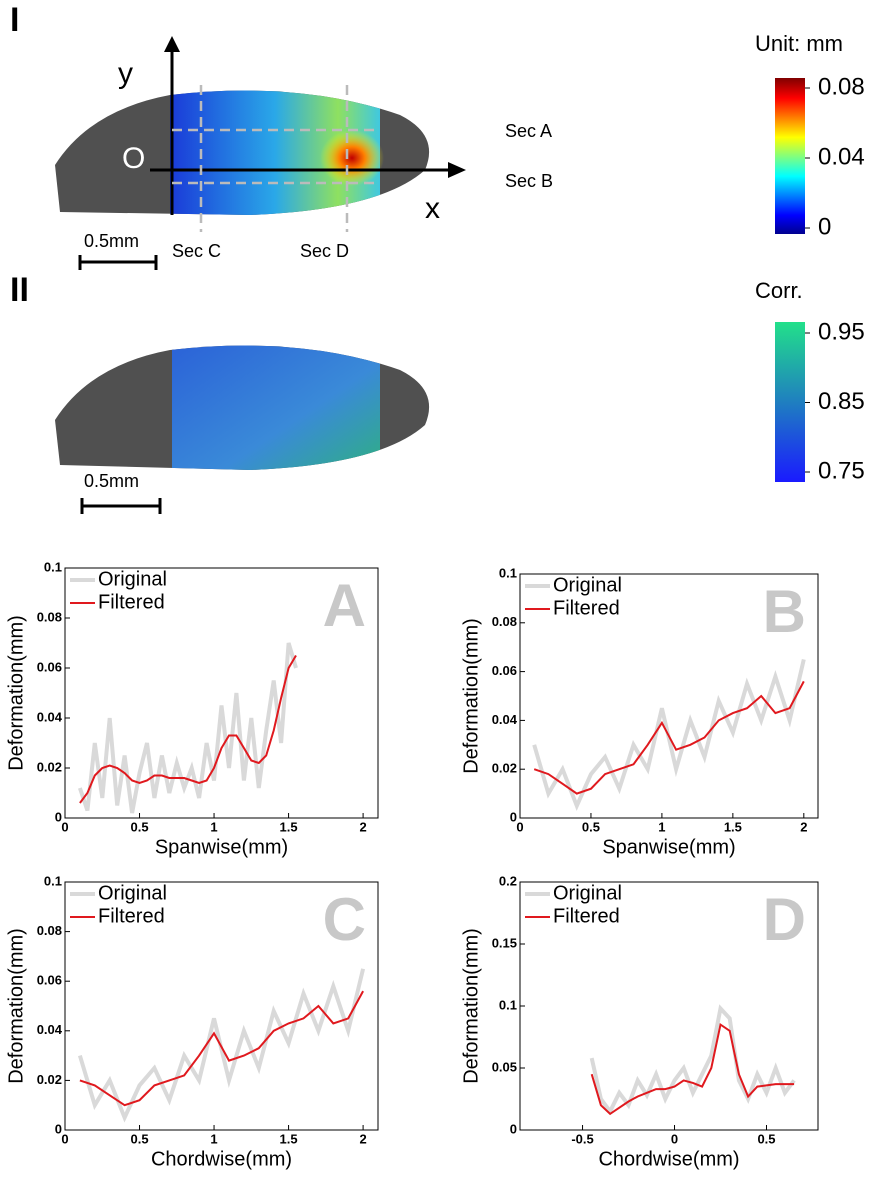  I want to click on panel-letter: B, so click(784, 611).